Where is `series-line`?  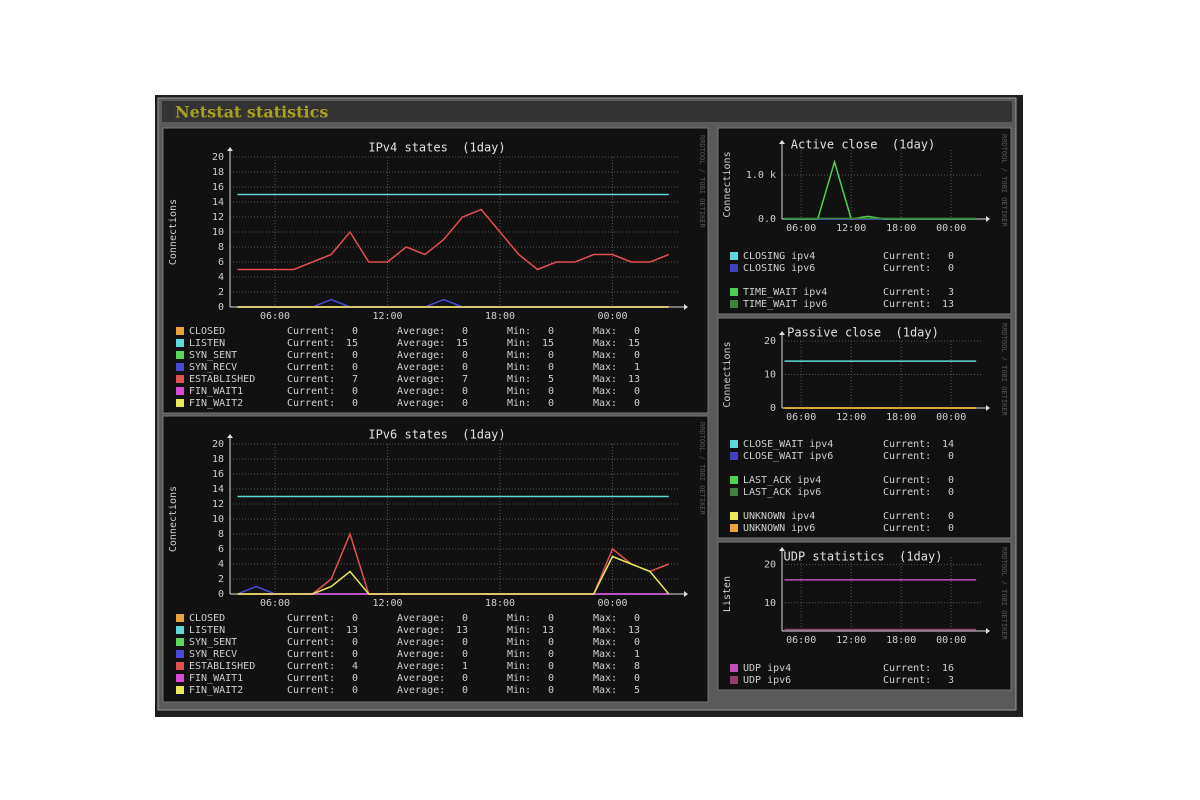 series-line is located at coordinates (453, 575).